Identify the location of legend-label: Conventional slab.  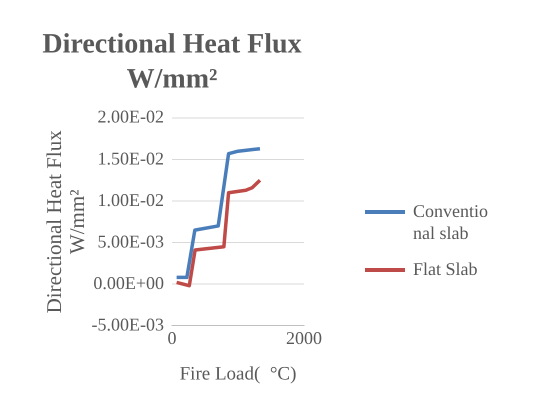
(451, 222).